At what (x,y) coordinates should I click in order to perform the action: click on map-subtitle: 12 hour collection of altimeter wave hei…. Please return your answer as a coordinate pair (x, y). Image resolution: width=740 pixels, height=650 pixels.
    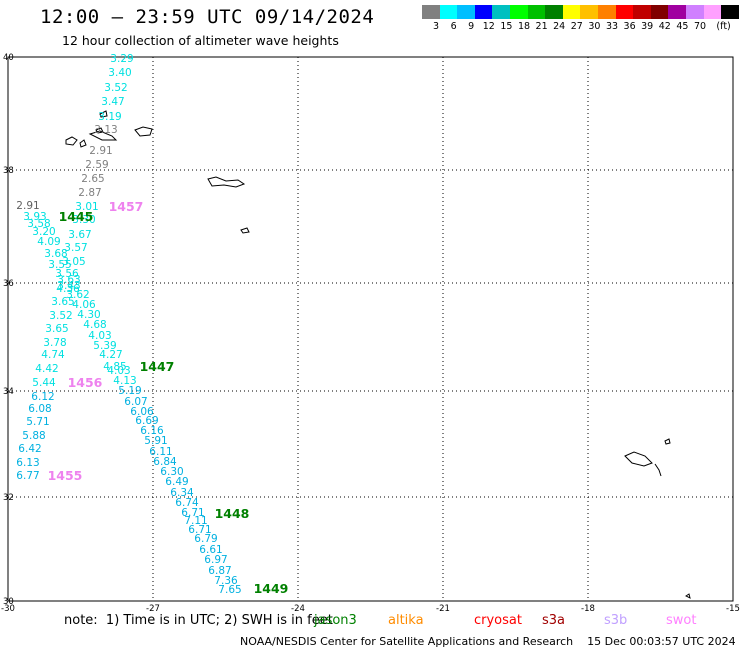
    Looking at the image, I should click on (200, 40).